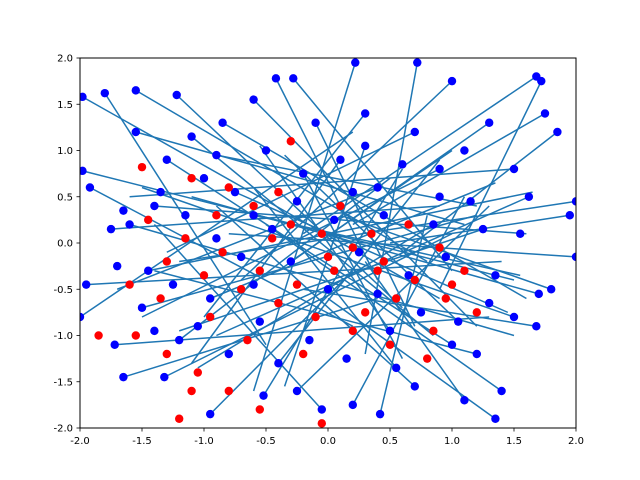 The height and width of the screenshot is (480, 640). I want to click on y-tick-label: -1.5, so click(63, 382).